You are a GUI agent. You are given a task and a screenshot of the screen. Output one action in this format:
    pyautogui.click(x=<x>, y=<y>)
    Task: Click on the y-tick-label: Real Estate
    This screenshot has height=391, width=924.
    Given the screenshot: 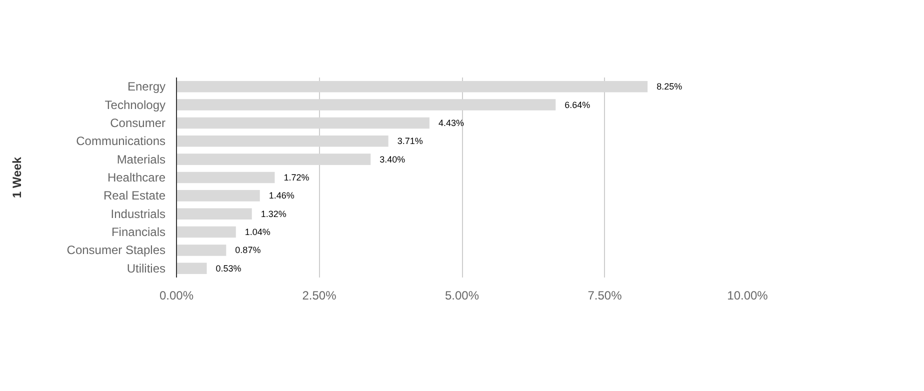 What is the action you would take?
    pyautogui.click(x=134, y=195)
    